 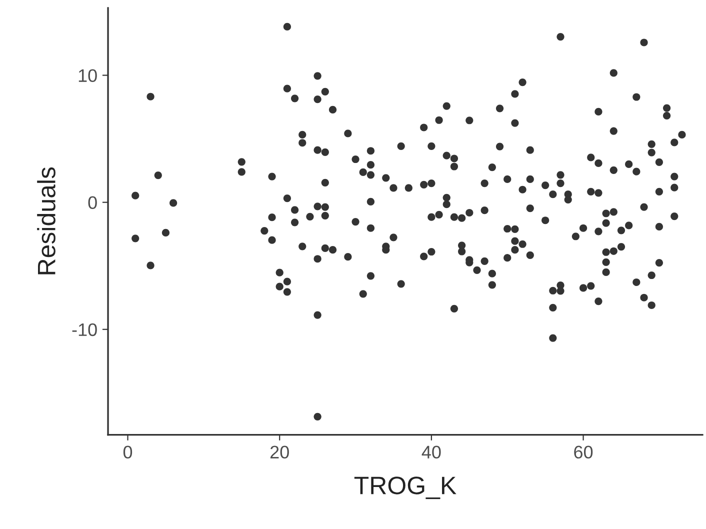 I want to click on x-tick-label: 40, so click(x=431, y=452).